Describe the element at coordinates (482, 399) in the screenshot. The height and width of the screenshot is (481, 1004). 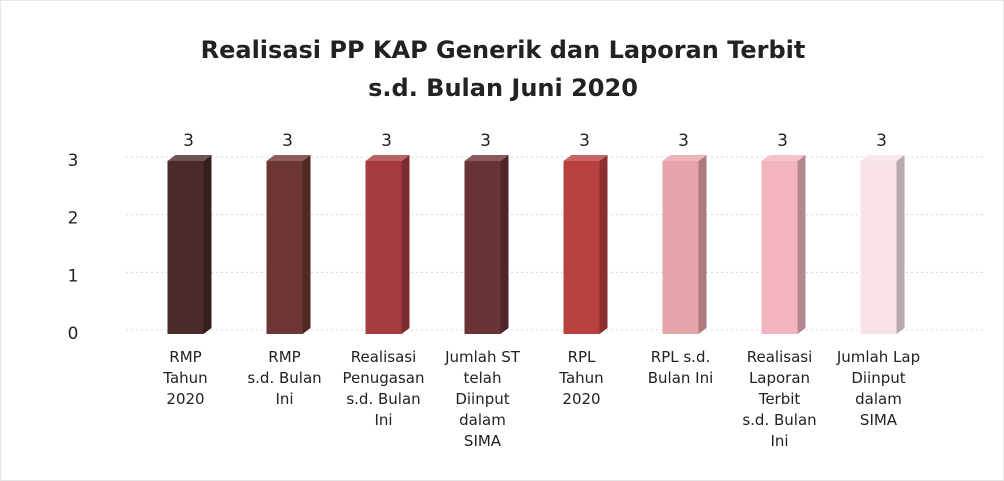
I see `x-tick-label: Jumlah ST telah Diinput dalam SIMA` at that location.